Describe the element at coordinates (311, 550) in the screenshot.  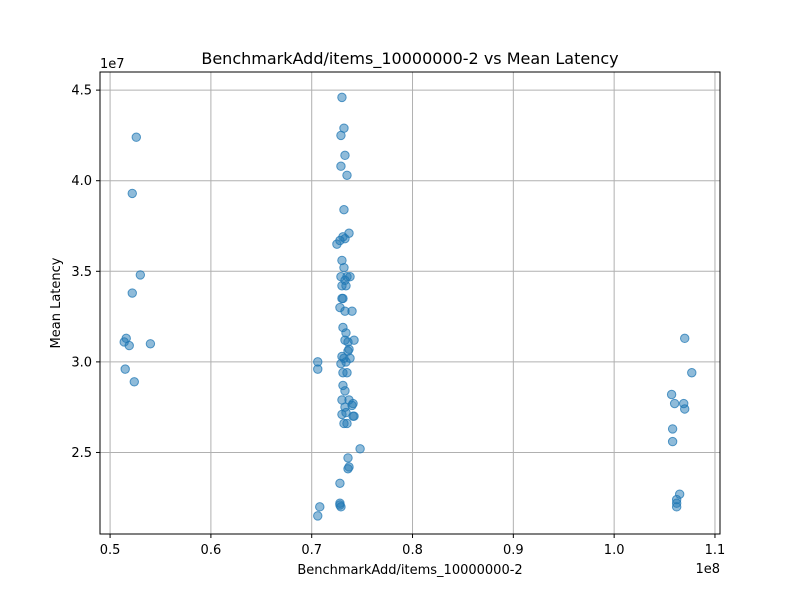
I see `x-tick-label: 0.7` at that location.